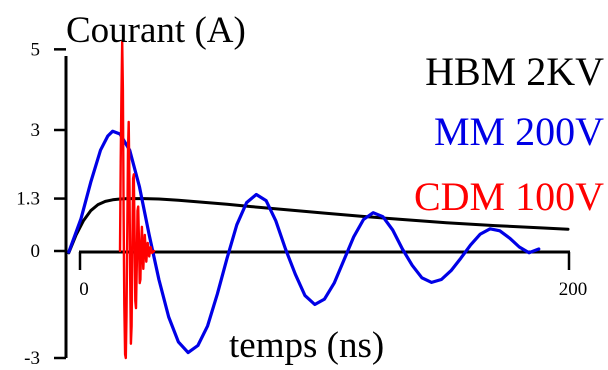 The image size is (608, 370). I want to click on legend-entry: CDM 100V, so click(509, 196).